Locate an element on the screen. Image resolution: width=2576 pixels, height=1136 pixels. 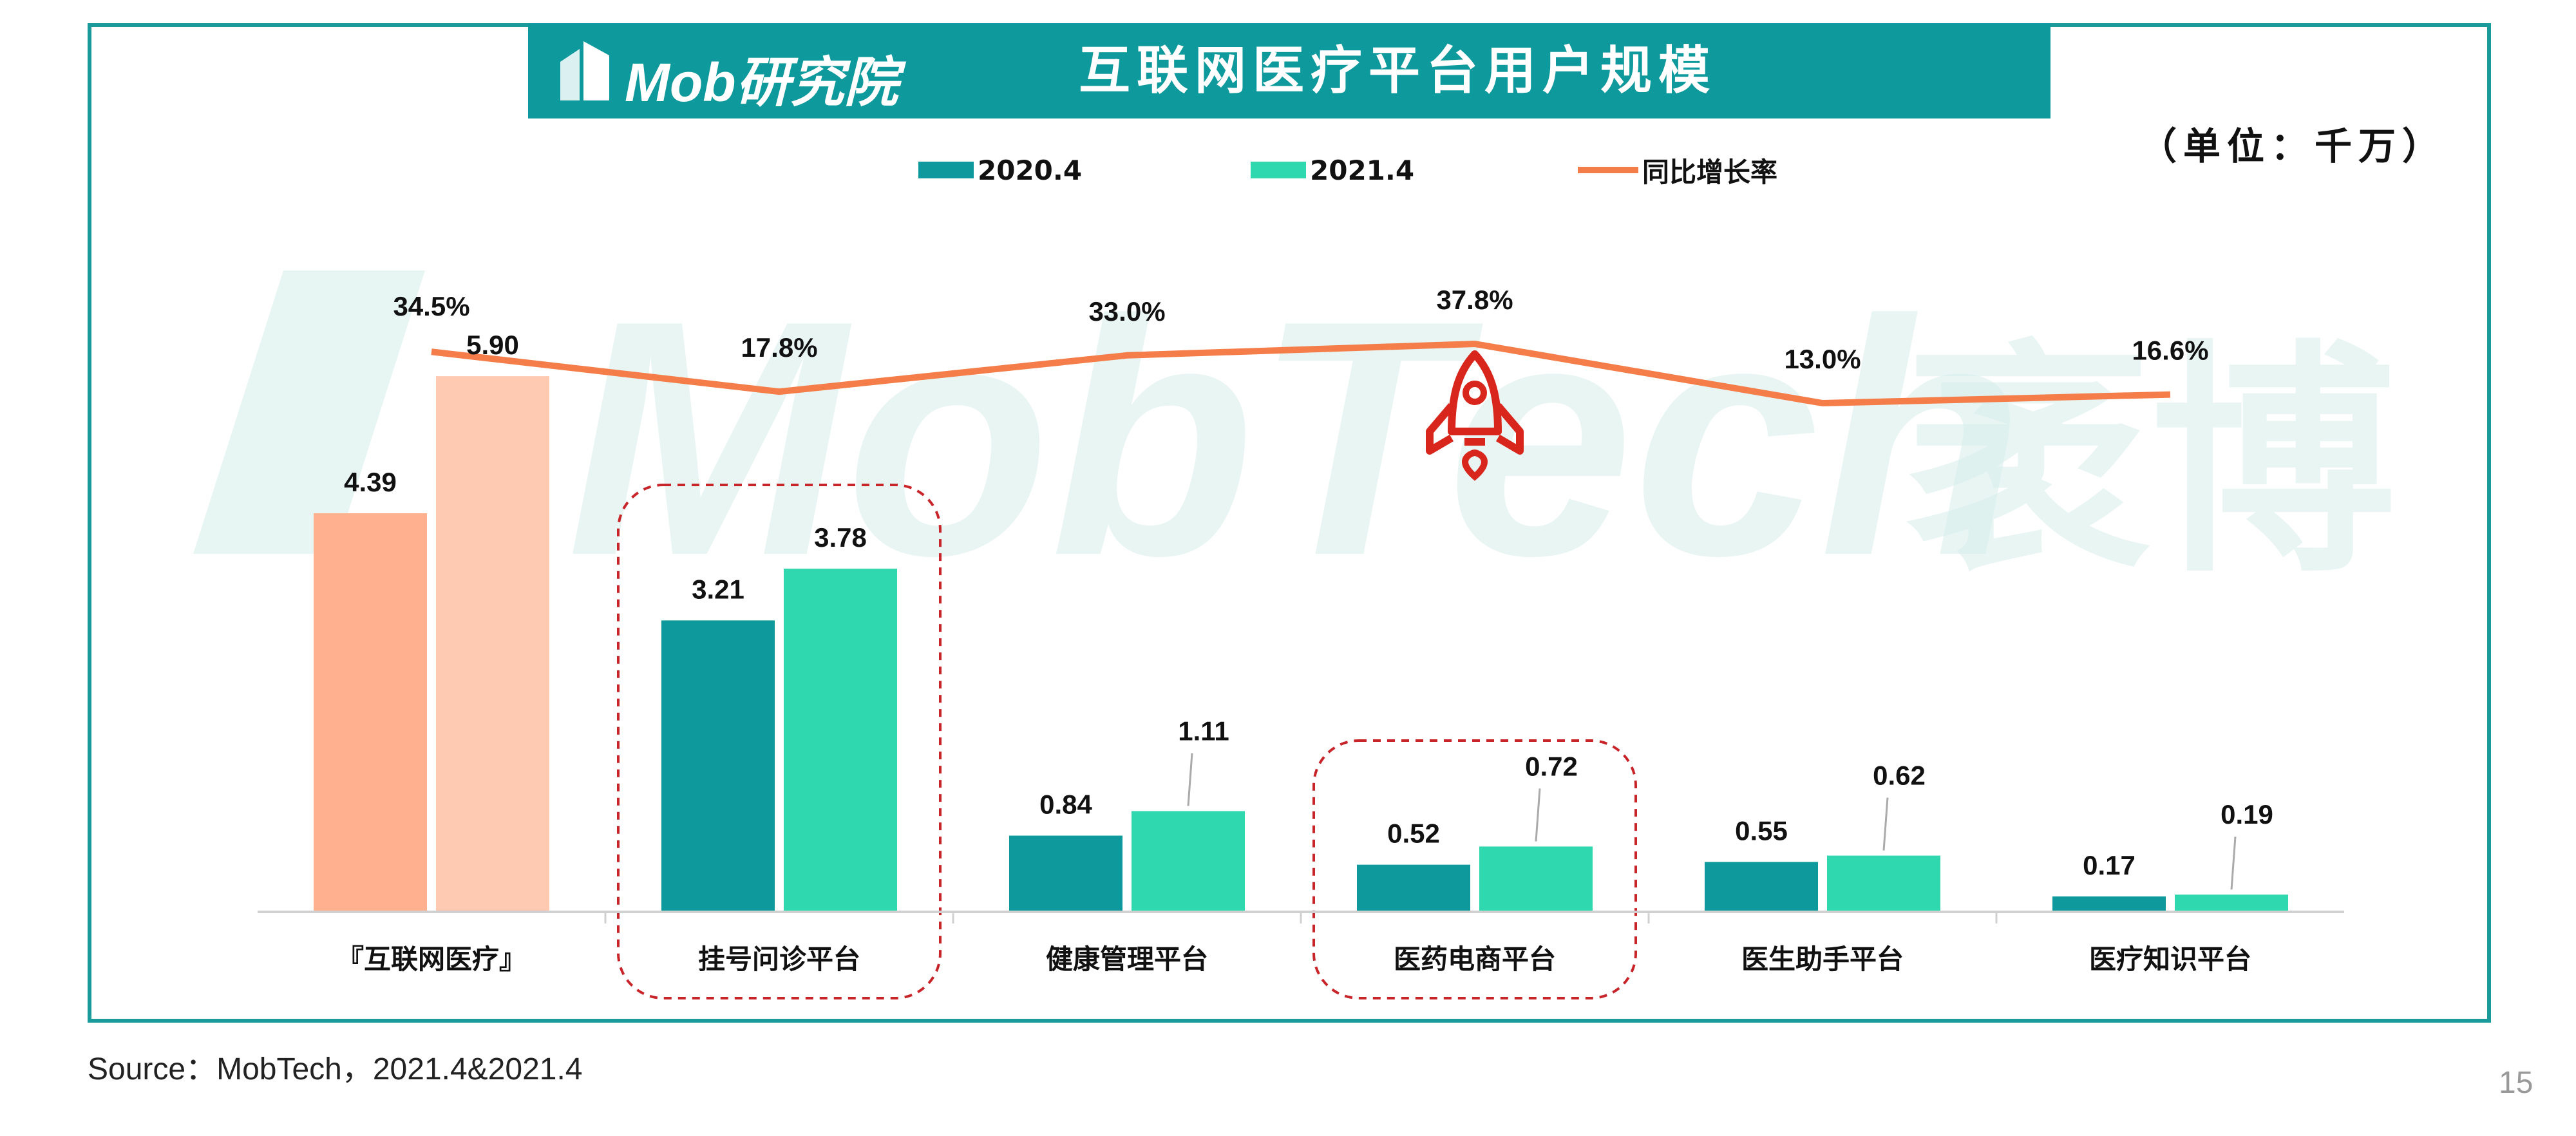
category-label: 医疗知识平台 is located at coordinates (2170, 959).